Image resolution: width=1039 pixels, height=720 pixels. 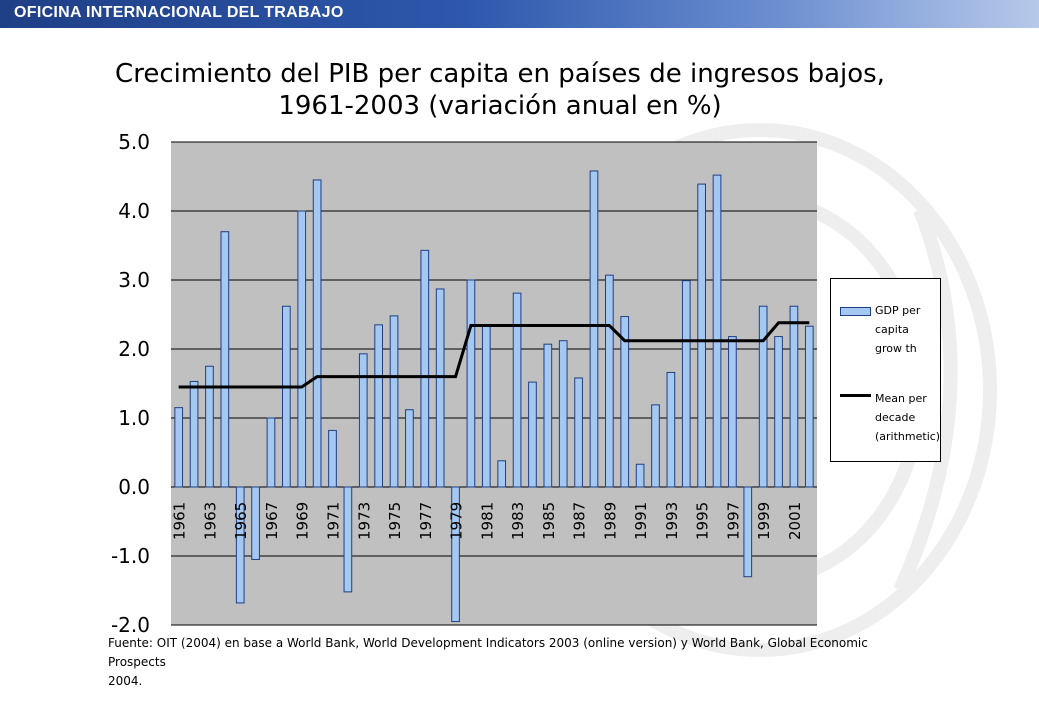 I want to click on x-tick-label: 1997, so click(x=733, y=521).